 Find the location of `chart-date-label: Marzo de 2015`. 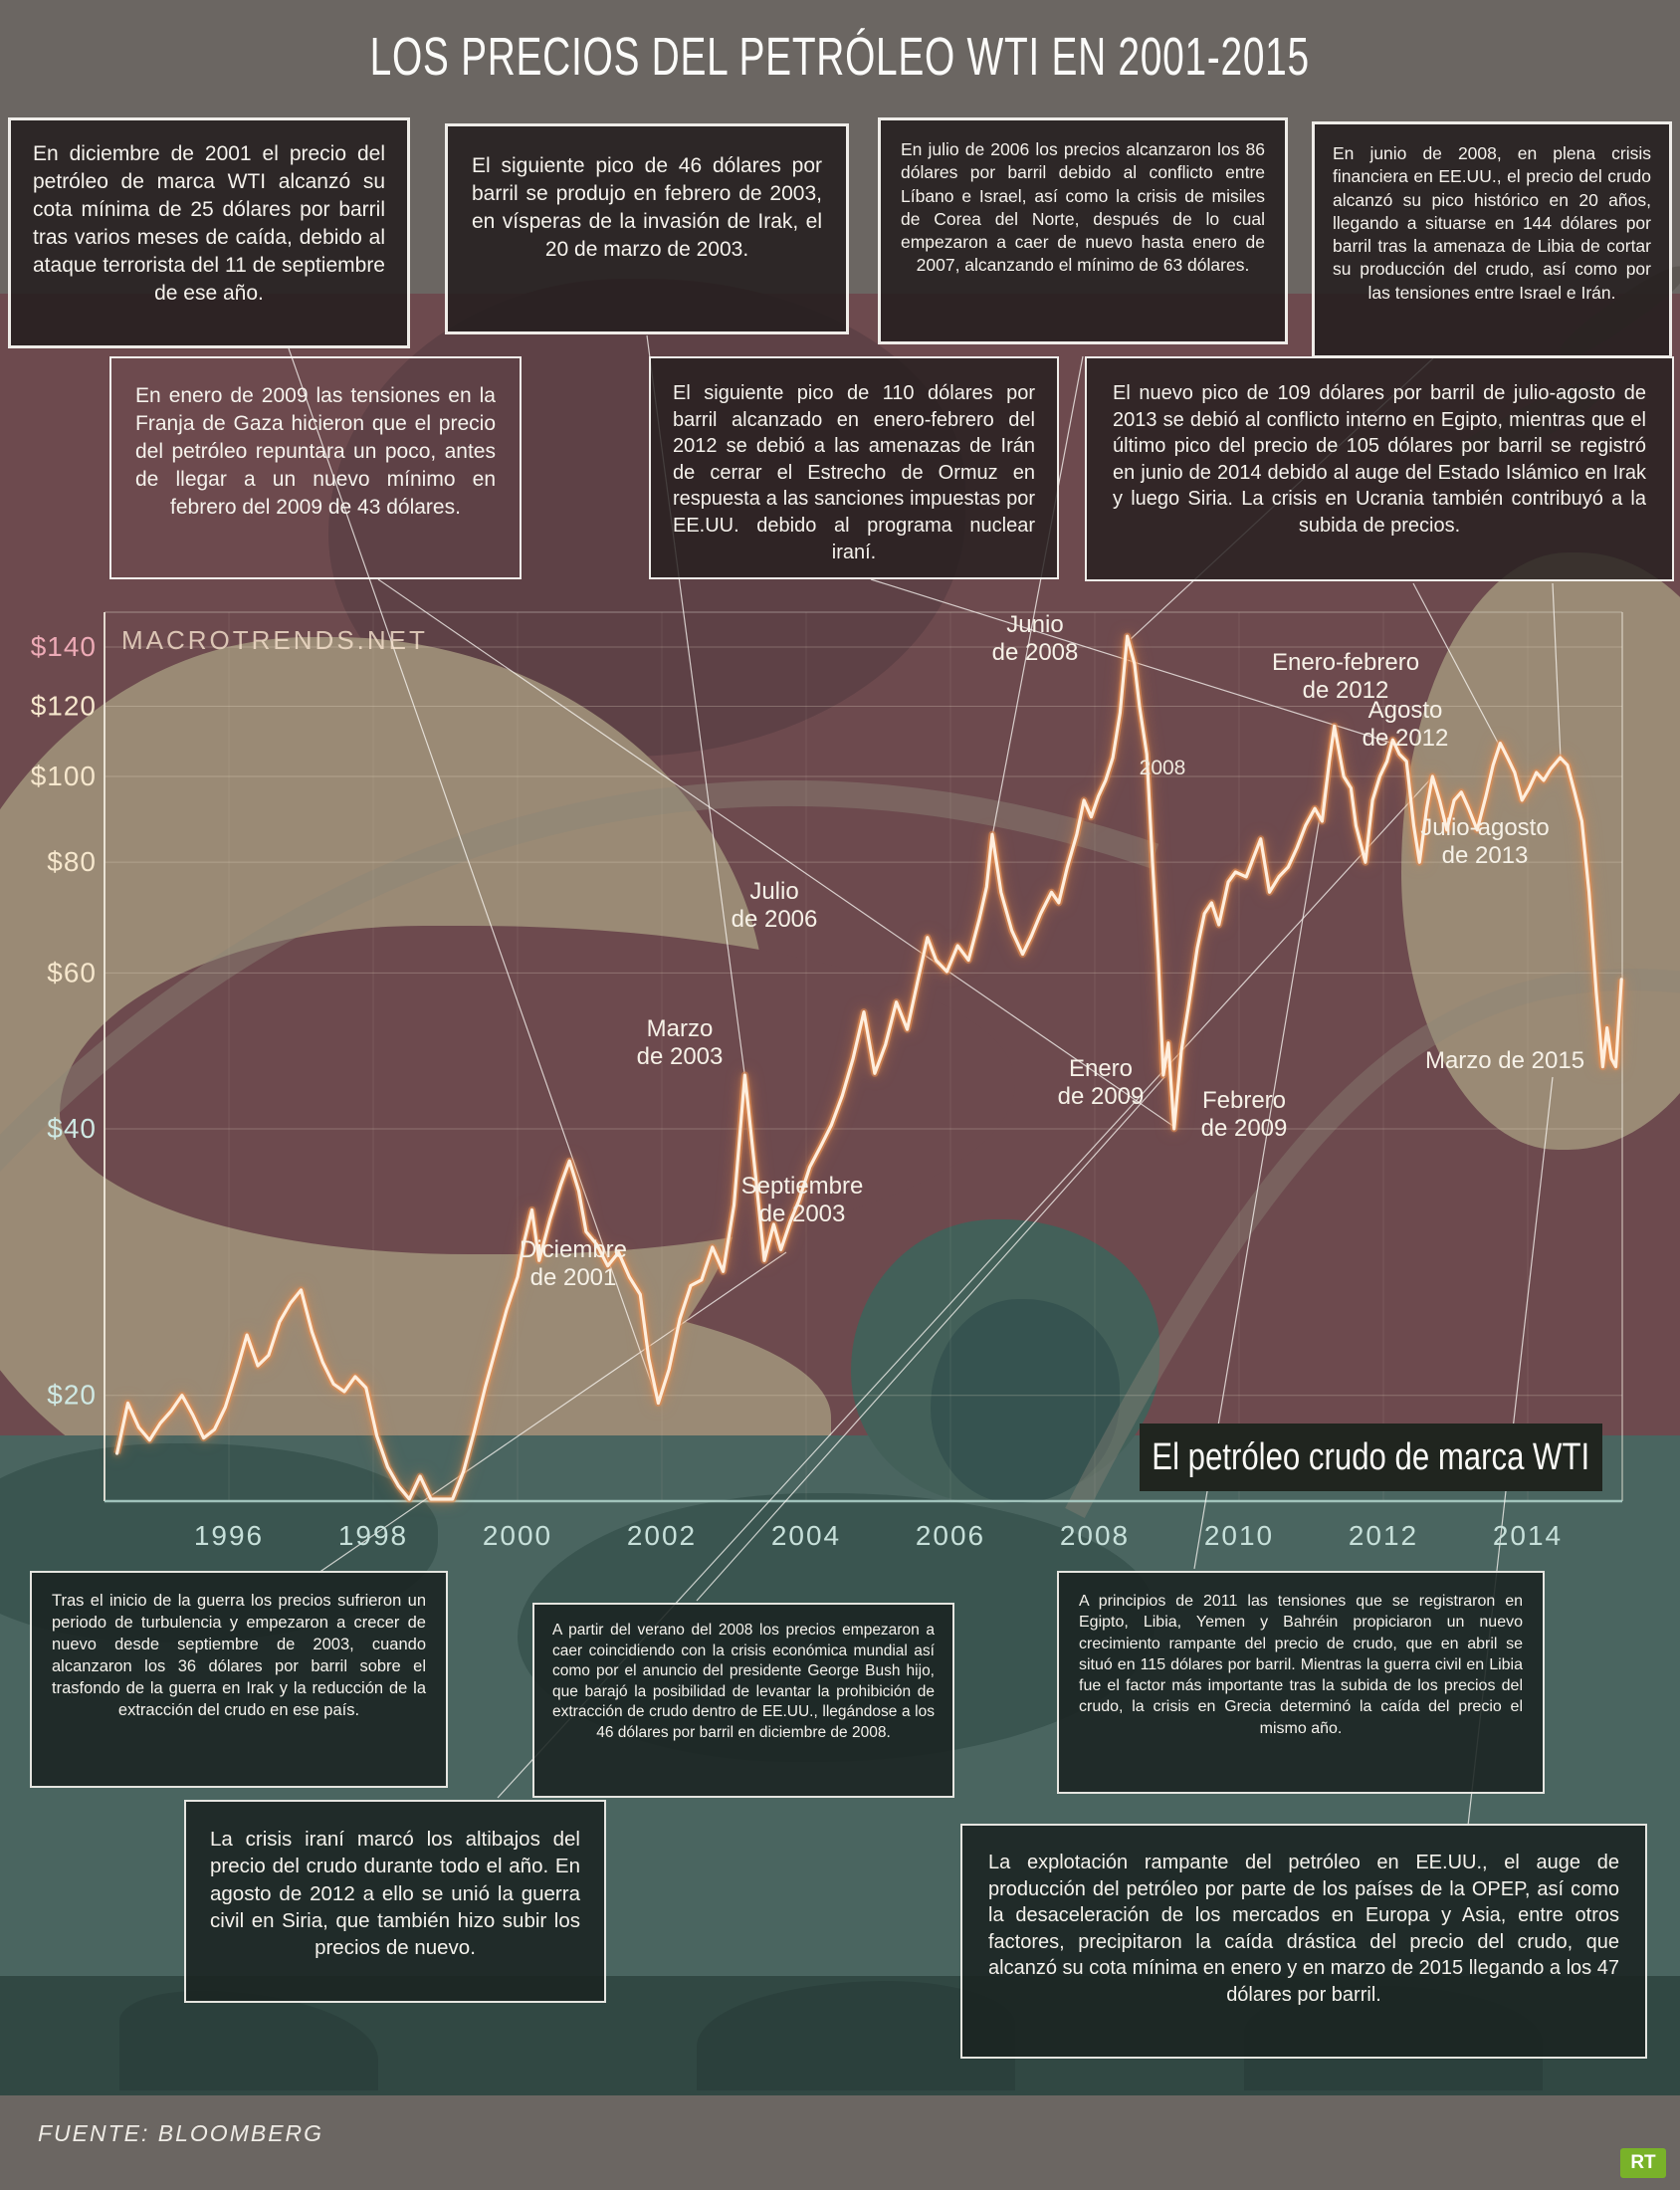

chart-date-label: Marzo de 2015 is located at coordinates (1504, 1060).